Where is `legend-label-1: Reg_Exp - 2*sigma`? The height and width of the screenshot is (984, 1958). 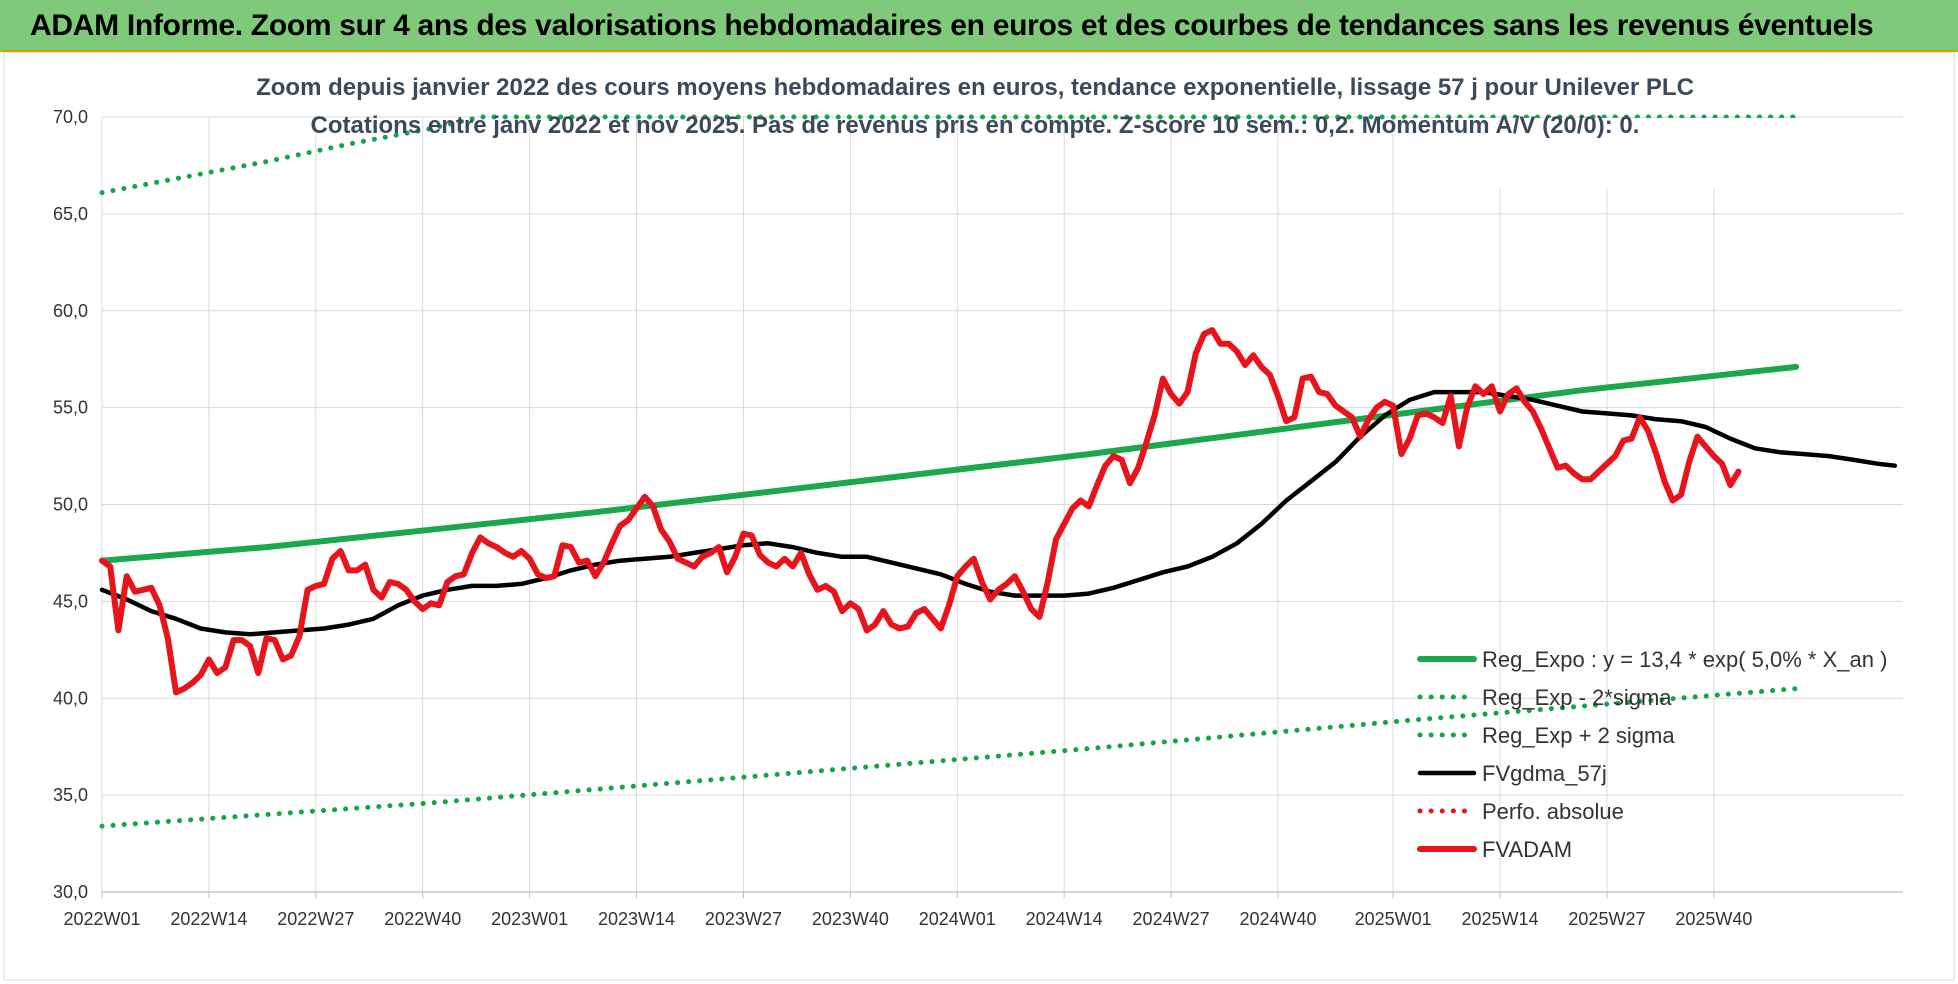 legend-label-1: Reg_Exp - 2*sigma is located at coordinates (1577, 697).